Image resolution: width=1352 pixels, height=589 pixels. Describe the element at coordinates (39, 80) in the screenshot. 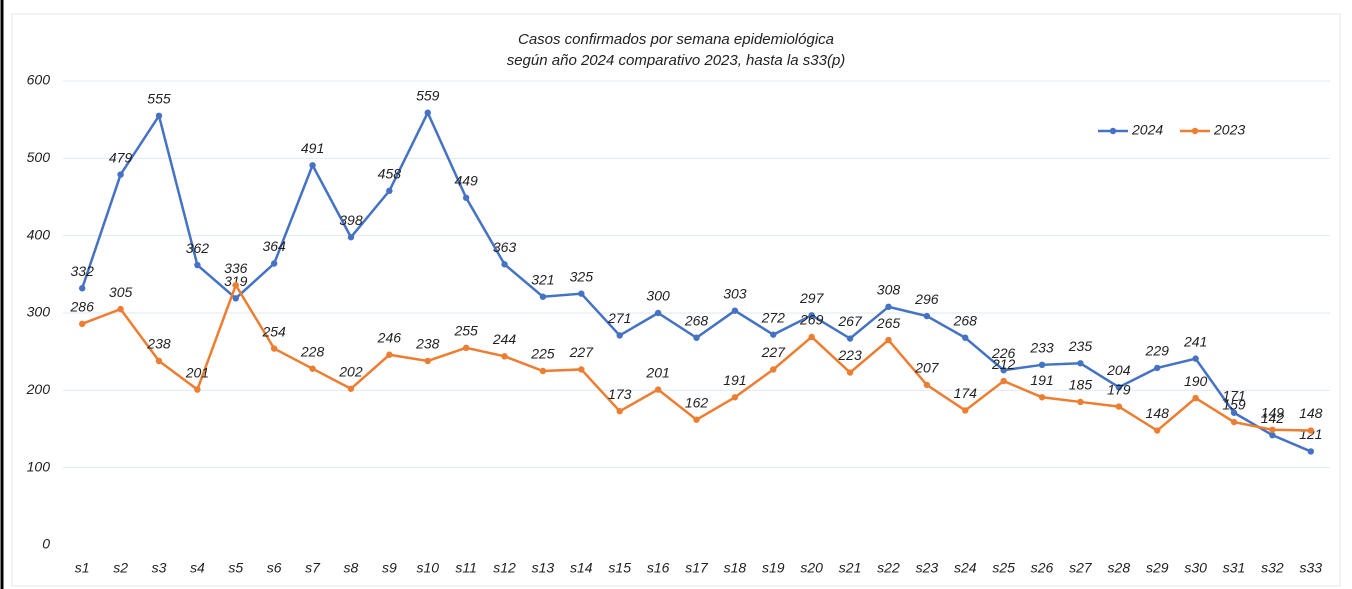

I see `y-tick-label: 600` at that location.